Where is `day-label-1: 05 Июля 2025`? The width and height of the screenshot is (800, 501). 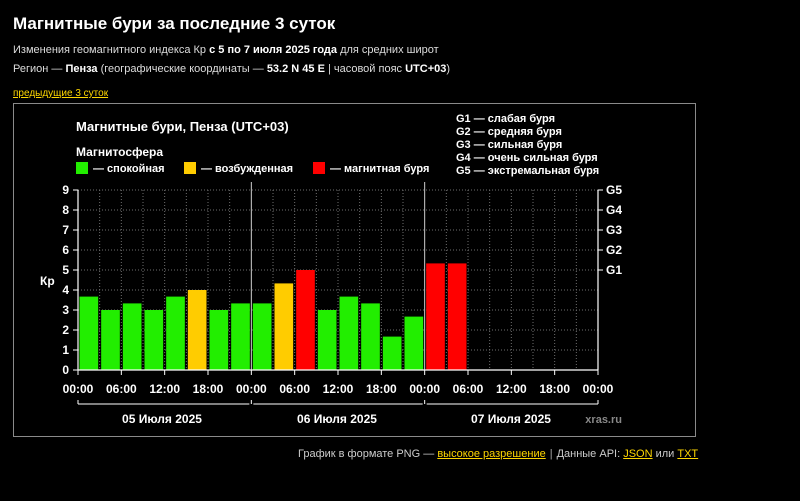
day-label-1: 05 Июля 2025 is located at coordinates (162, 419).